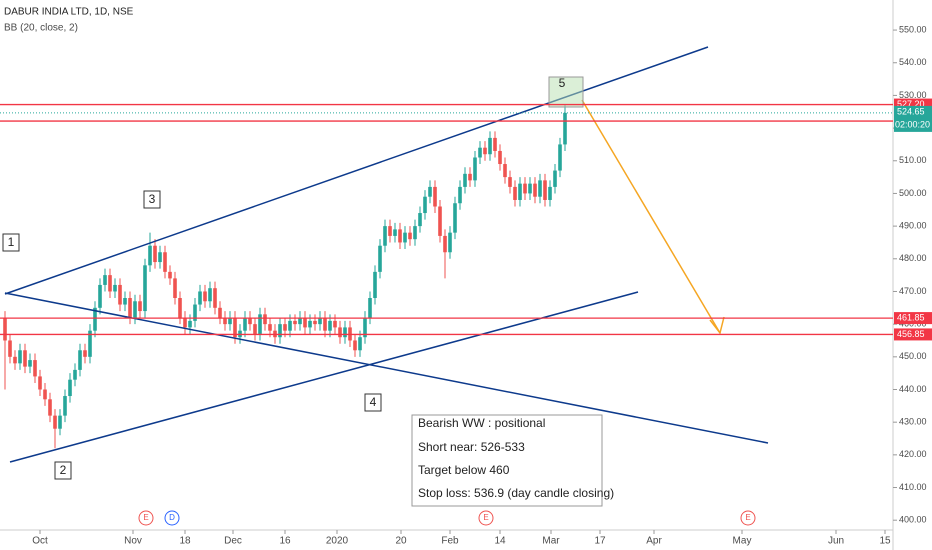 The height and width of the screenshot is (550, 932). I want to click on wave-label: 3, so click(152, 199).